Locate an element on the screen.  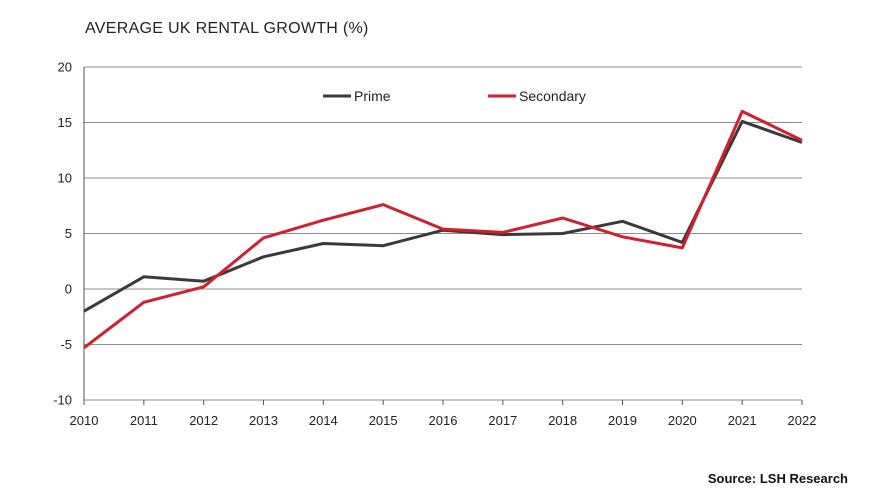
x-tick-label: 2020 is located at coordinates (682, 420).